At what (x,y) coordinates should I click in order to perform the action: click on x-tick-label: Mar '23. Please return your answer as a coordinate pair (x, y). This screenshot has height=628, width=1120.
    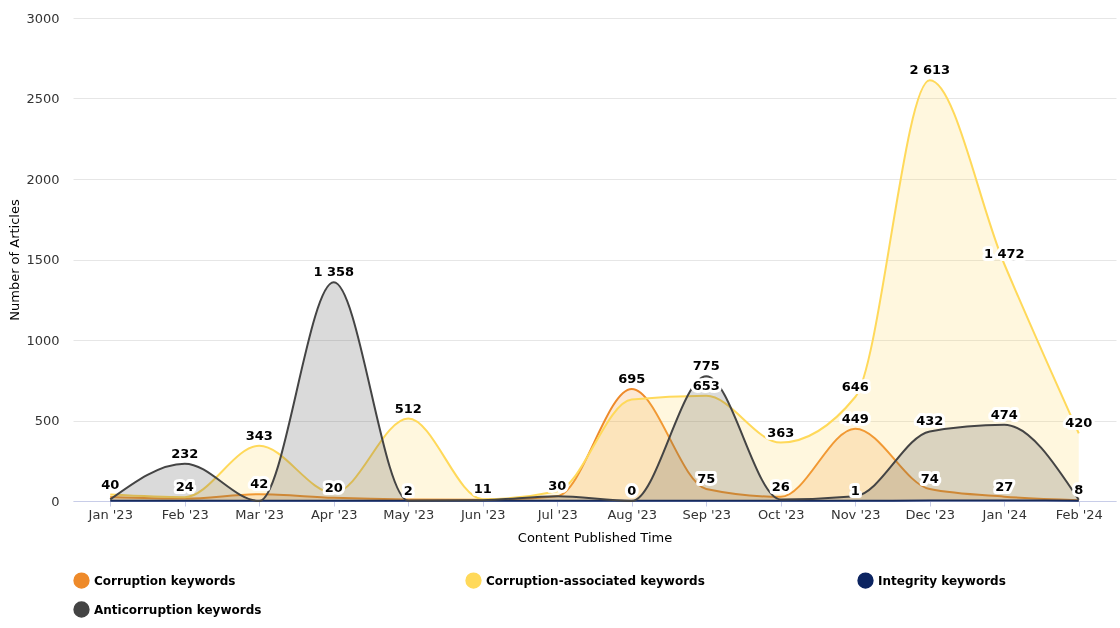
    Looking at the image, I should click on (260, 514).